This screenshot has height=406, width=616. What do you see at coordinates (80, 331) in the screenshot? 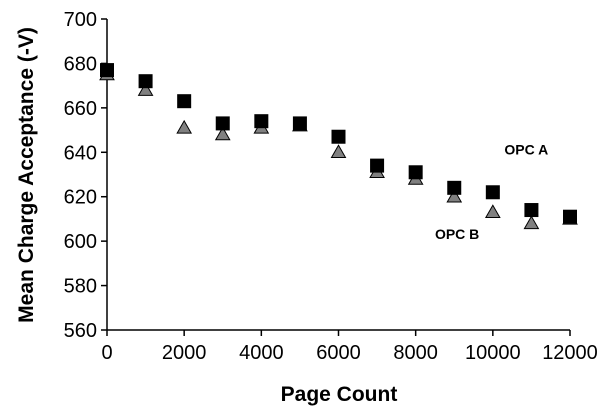
I see `y-tick-label: 560` at bounding box center [80, 331].